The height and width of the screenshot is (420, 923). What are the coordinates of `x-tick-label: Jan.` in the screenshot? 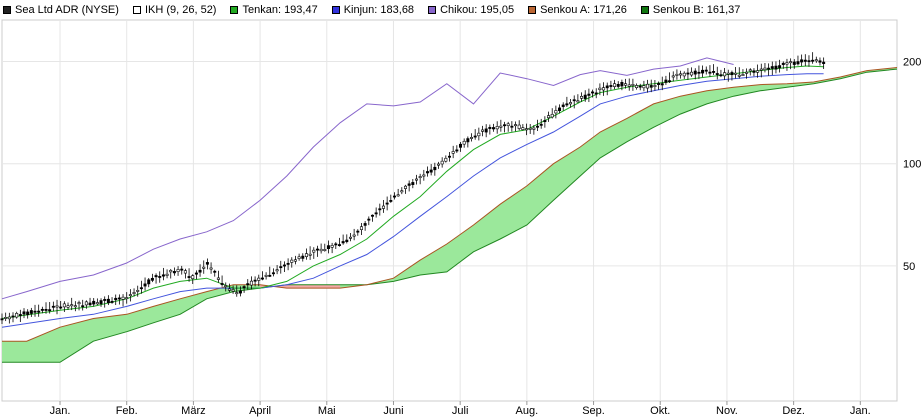 It's located at (860, 411).